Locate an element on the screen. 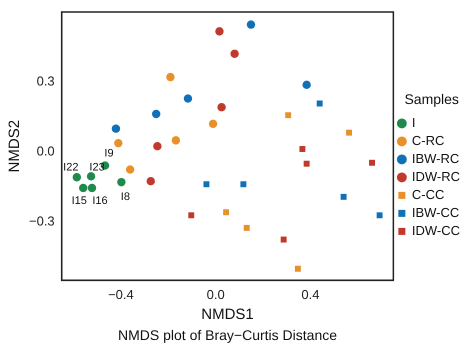  legend-title: Samples is located at coordinates (431, 98).